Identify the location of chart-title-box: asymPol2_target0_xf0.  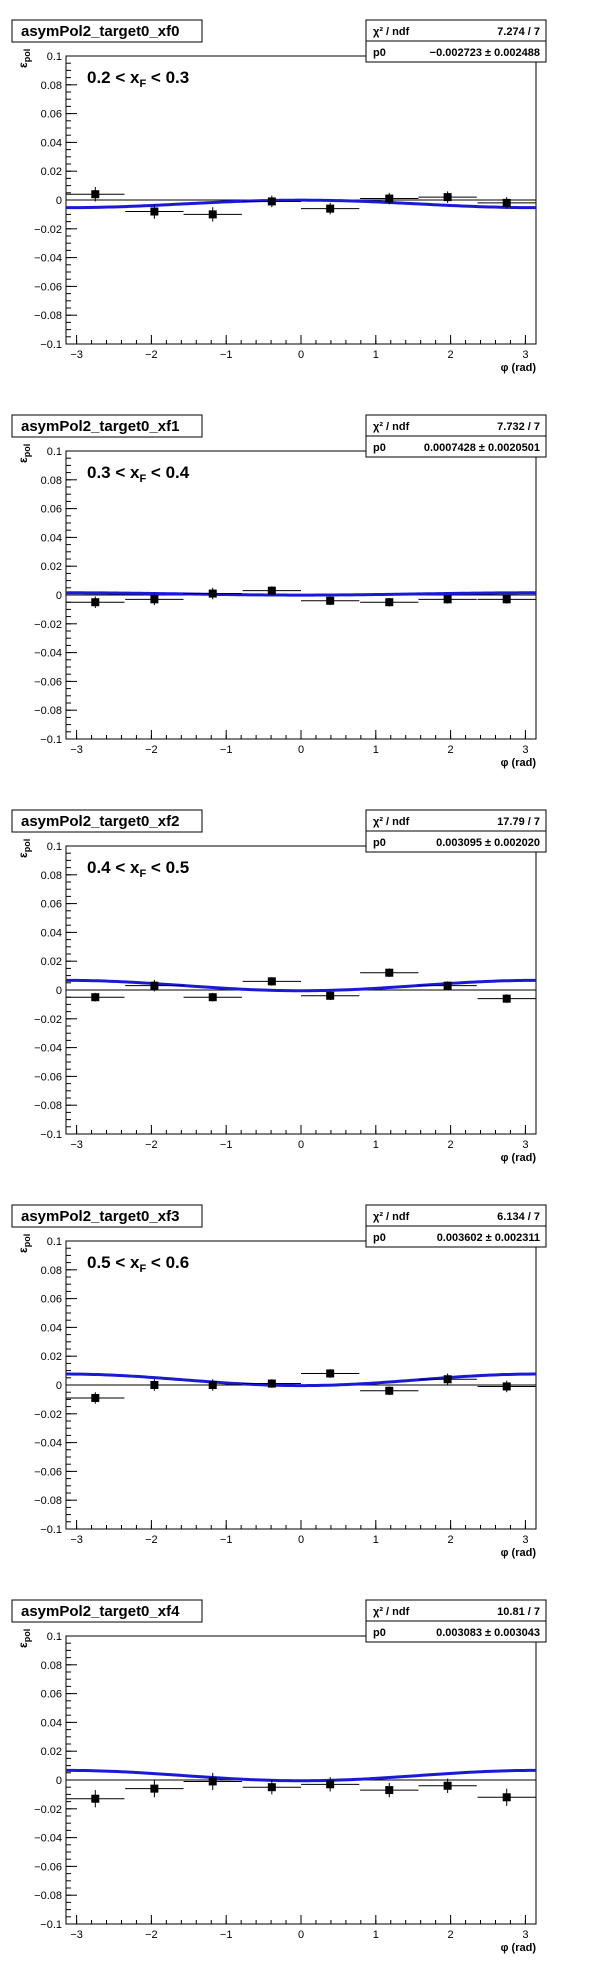
(107, 31).